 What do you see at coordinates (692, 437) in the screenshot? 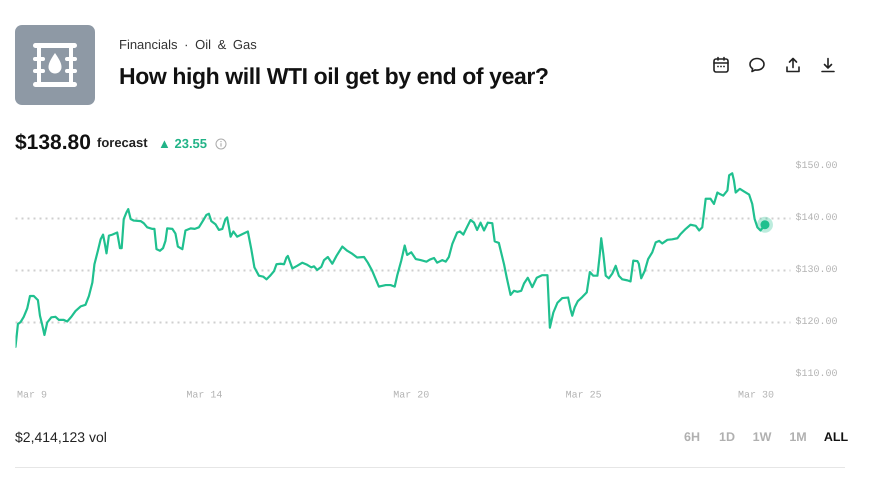
I see `text: 6H` at bounding box center [692, 437].